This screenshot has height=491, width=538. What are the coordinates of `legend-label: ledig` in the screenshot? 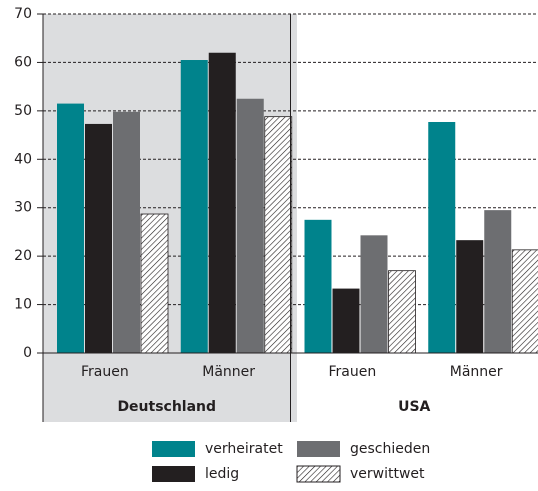 It's located at (222, 474).